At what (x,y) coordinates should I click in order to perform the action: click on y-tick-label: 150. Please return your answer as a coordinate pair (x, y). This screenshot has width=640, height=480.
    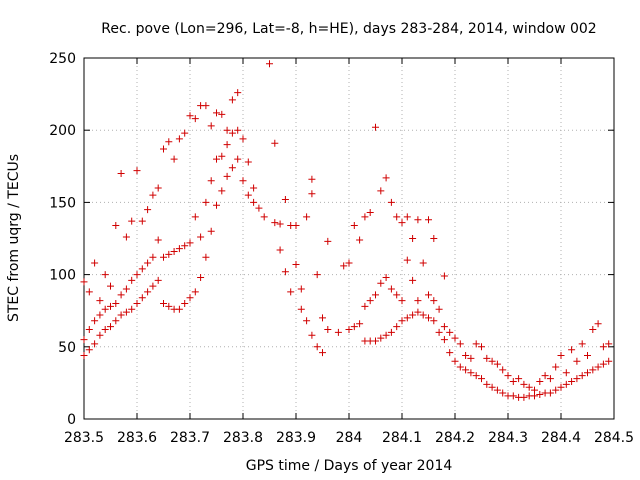
    Looking at the image, I should click on (62, 203).